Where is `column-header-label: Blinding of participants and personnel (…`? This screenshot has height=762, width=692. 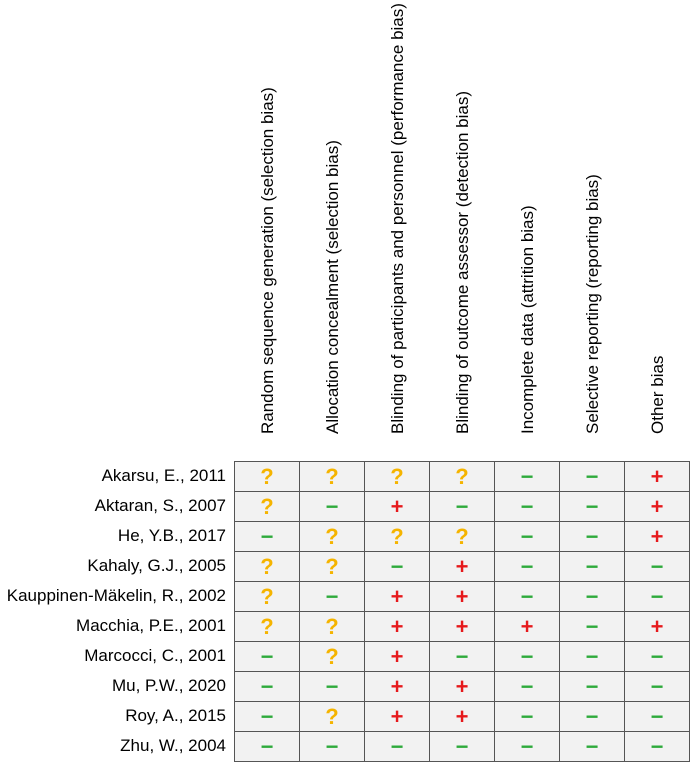 column-header-label: Blinding of participants and personnel (… is located at coordinates (397, 218).